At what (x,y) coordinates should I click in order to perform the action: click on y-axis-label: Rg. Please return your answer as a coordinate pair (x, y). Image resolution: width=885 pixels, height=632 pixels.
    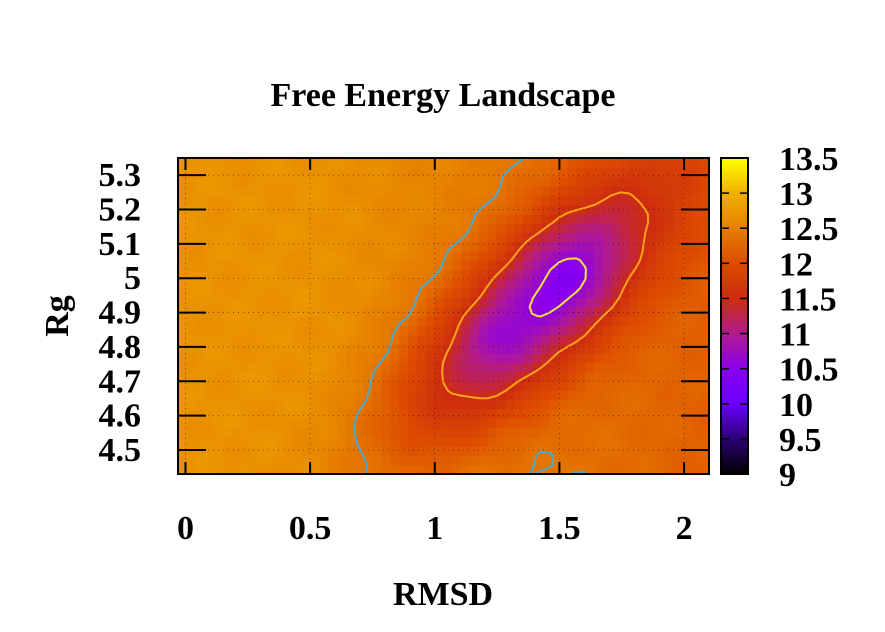
    Looking at the image, I should click on (57, 316).